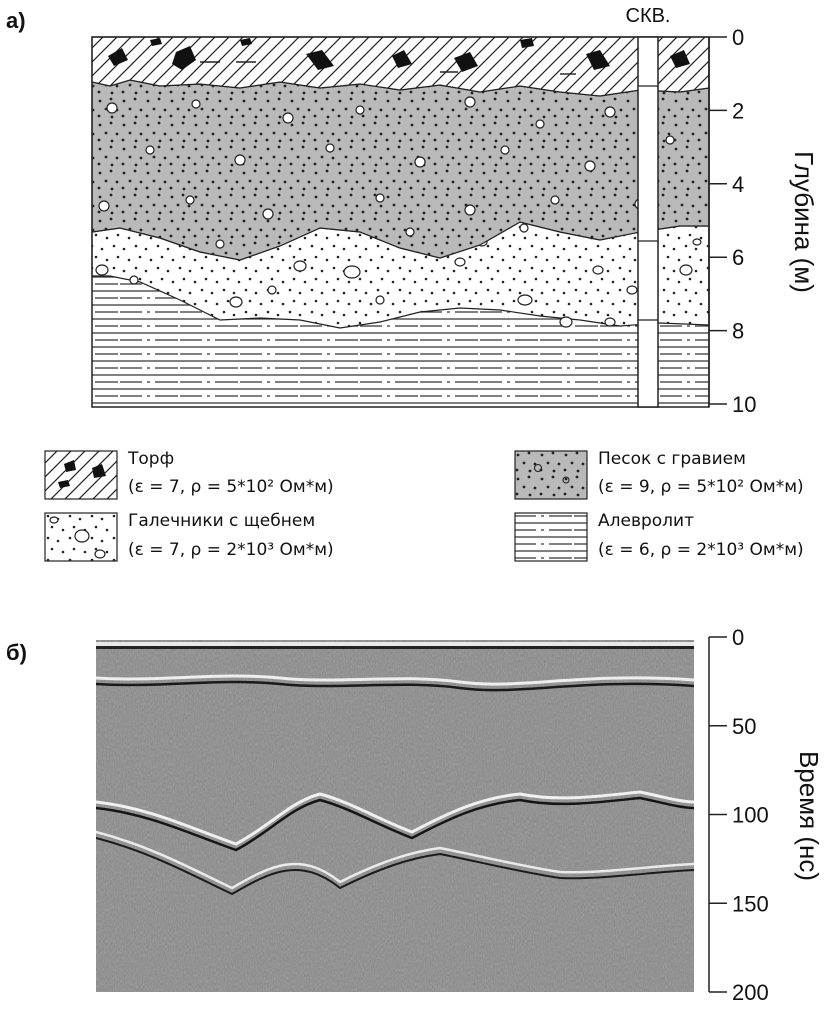 The width and height of the screenshot is (840, 1026). What do you see at coordinates (81, 537) in the screenshot?
I see `legend-swatch-pebbles` at bounding box center [81, 537].